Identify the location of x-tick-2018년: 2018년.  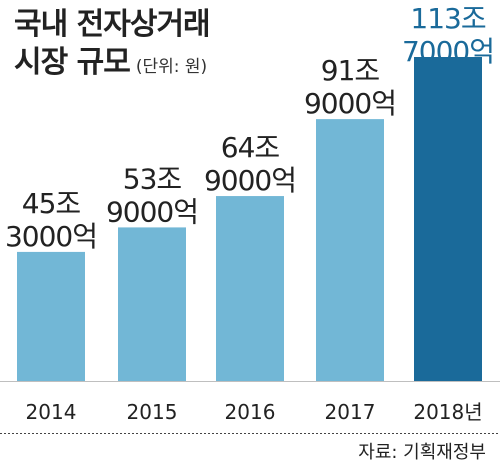
(447, 412).